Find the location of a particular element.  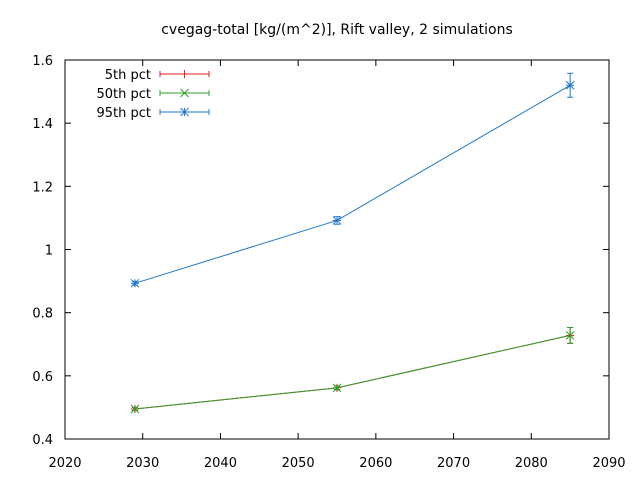

x-tick-label: 2070 is located at coordinates (453, 463).